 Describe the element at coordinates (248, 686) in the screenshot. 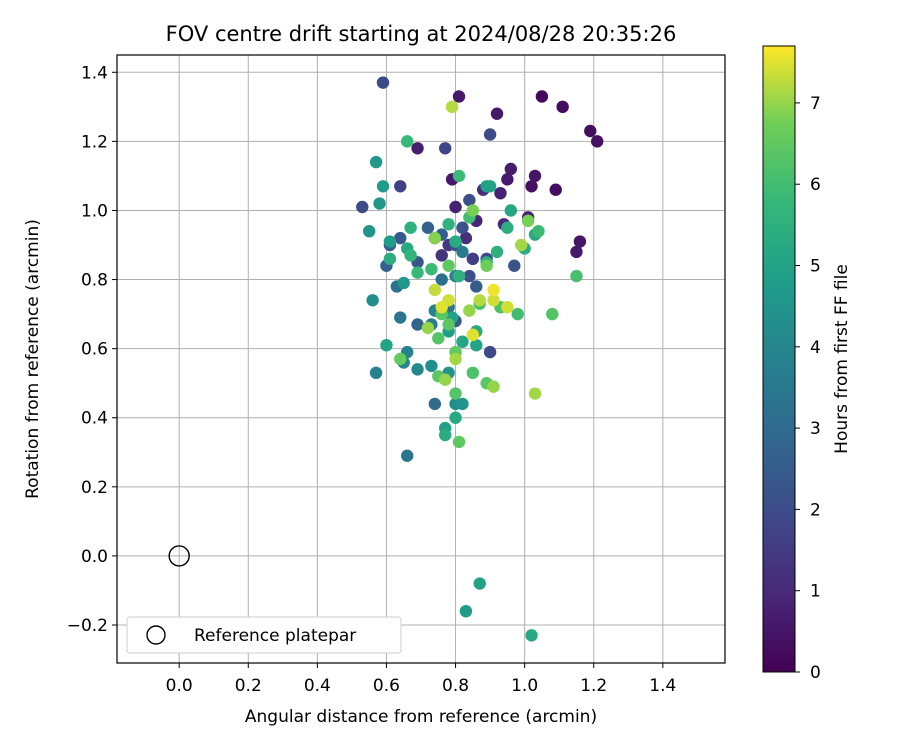

I see `x-tick-label: 0.2` at that location.